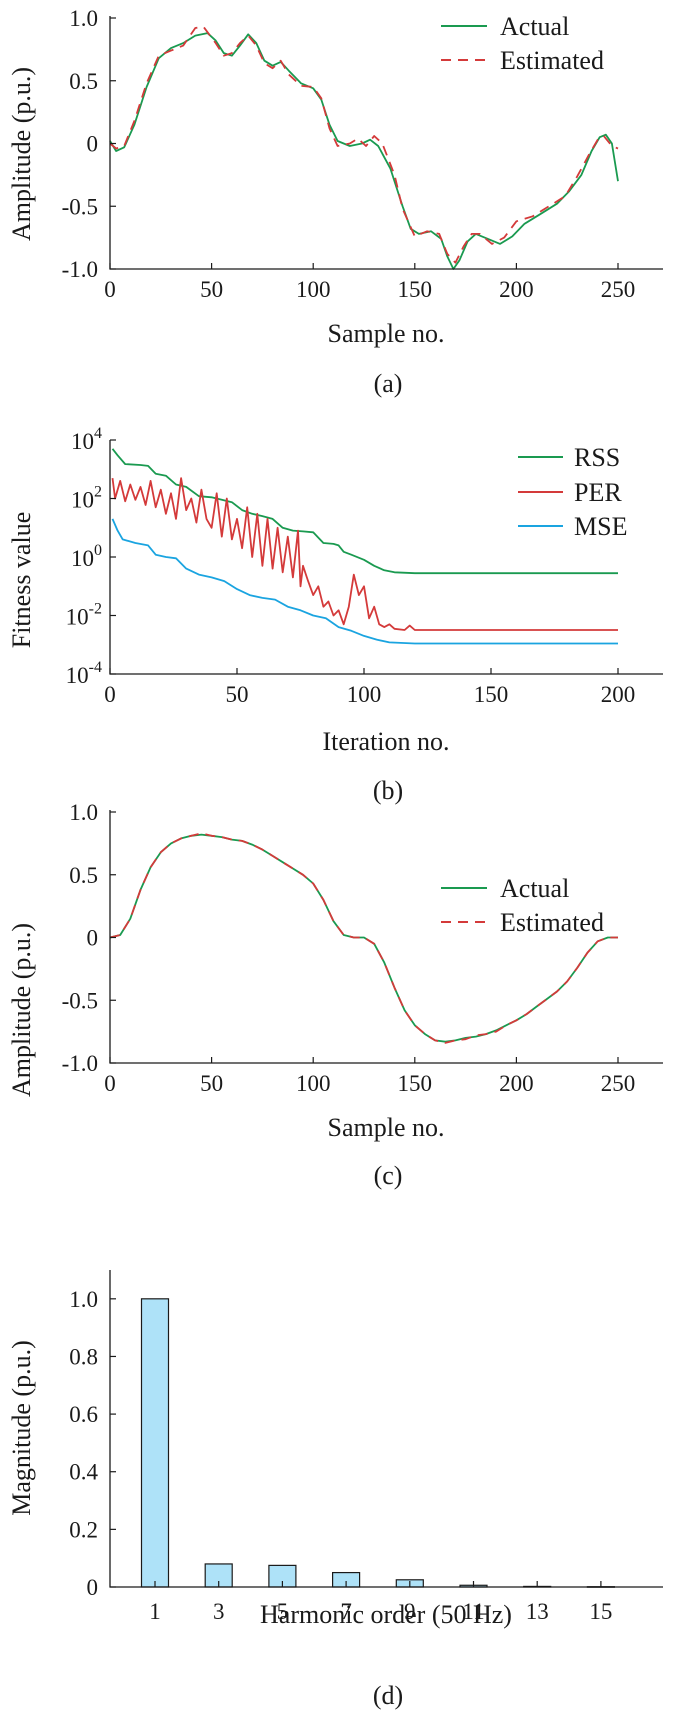 This screenshot has width=687, height=1714. What do you see at coordinates (83, 1414) in the screenshot?
I see `panel-d-ytick-label: 0.6` at bounding box center [83, 1414].